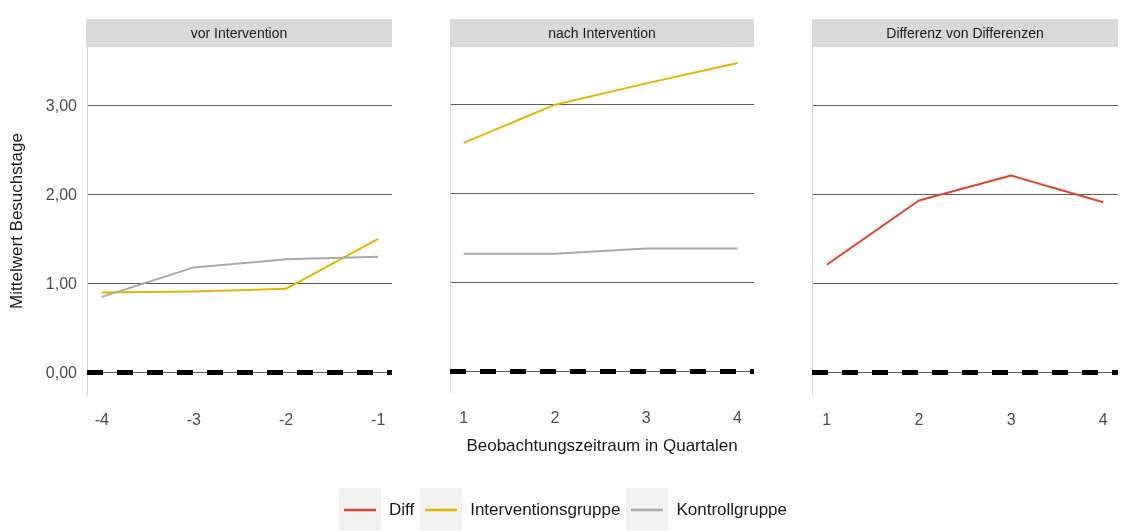 The height and width of the screenshot is (531, 1126). What do you see at coordinates (602, 33) in the screenshot?
I see `chart-title: nach Intervention` at bounding box center [602, 33].